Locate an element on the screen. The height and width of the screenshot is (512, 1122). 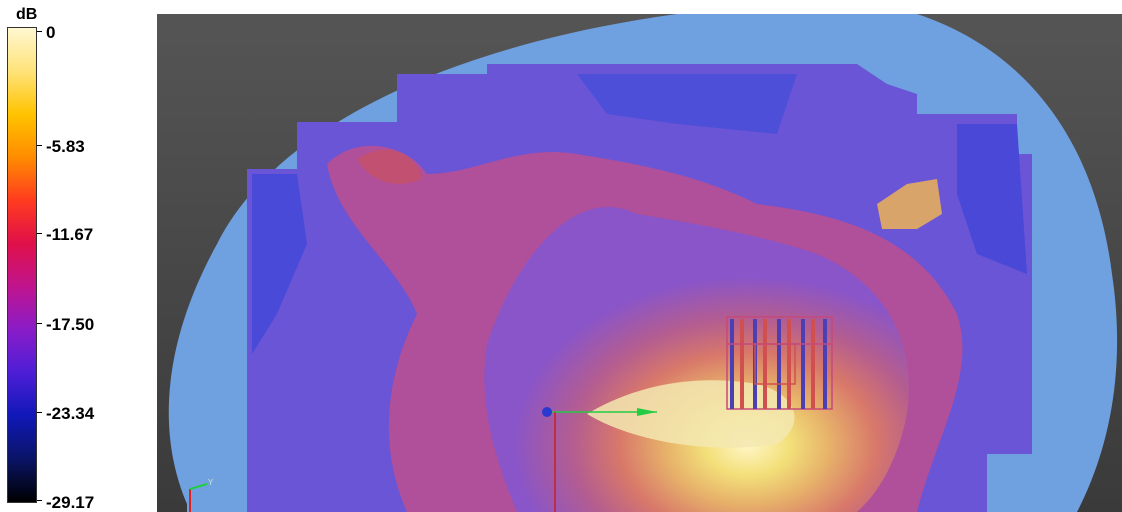
legend-color-bar is located at coordinates (22, 265).